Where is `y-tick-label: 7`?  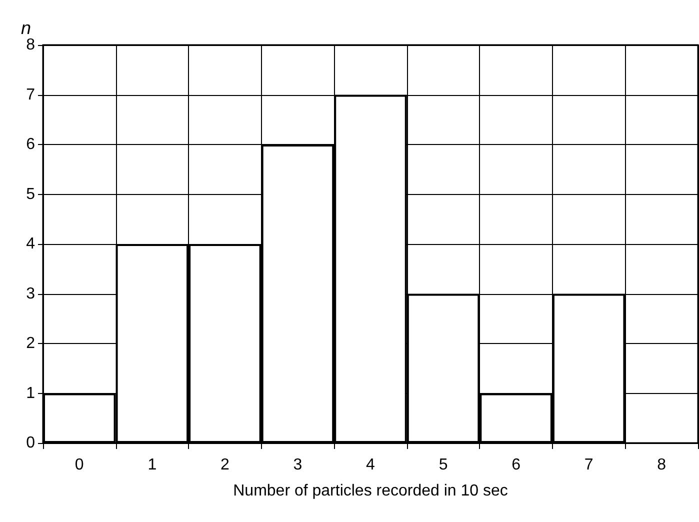
y-tick-label: 7 is located at coordinates (31, 95).